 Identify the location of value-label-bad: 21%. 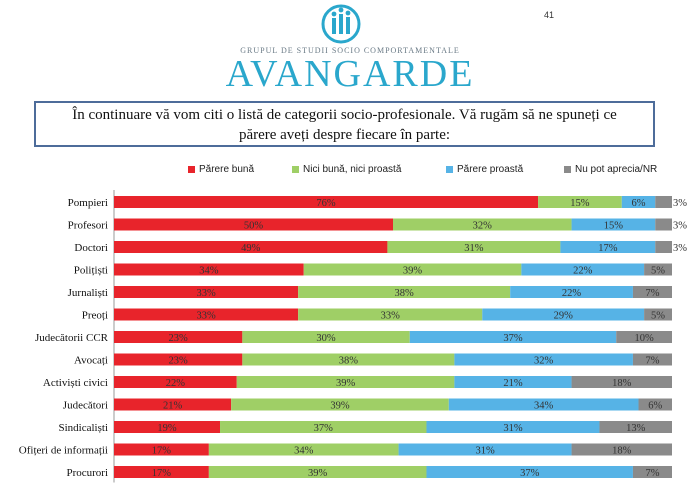
(513, 383).